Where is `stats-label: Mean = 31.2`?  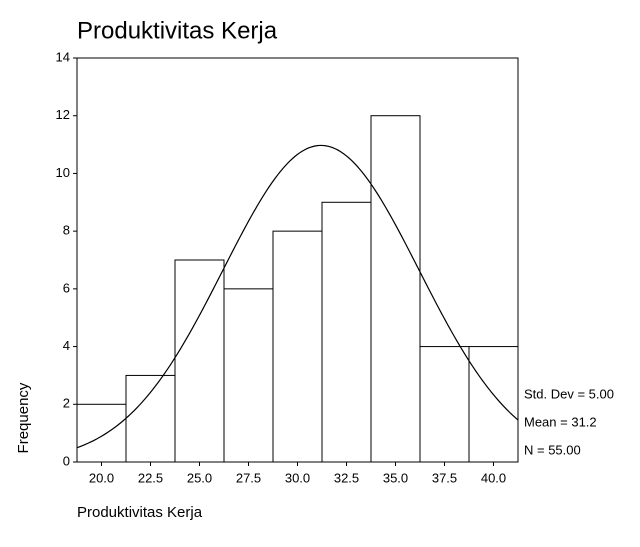 stats-label: Mean = 31.2 is located at coordinates (560, 421).